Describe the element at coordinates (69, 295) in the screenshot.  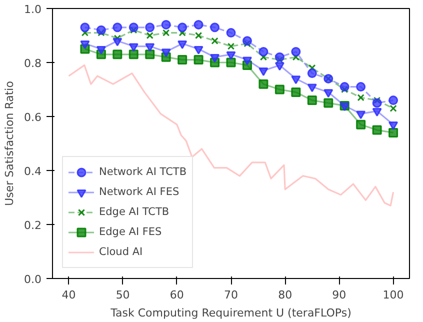
I see `x-tick-label: 40` at that location.